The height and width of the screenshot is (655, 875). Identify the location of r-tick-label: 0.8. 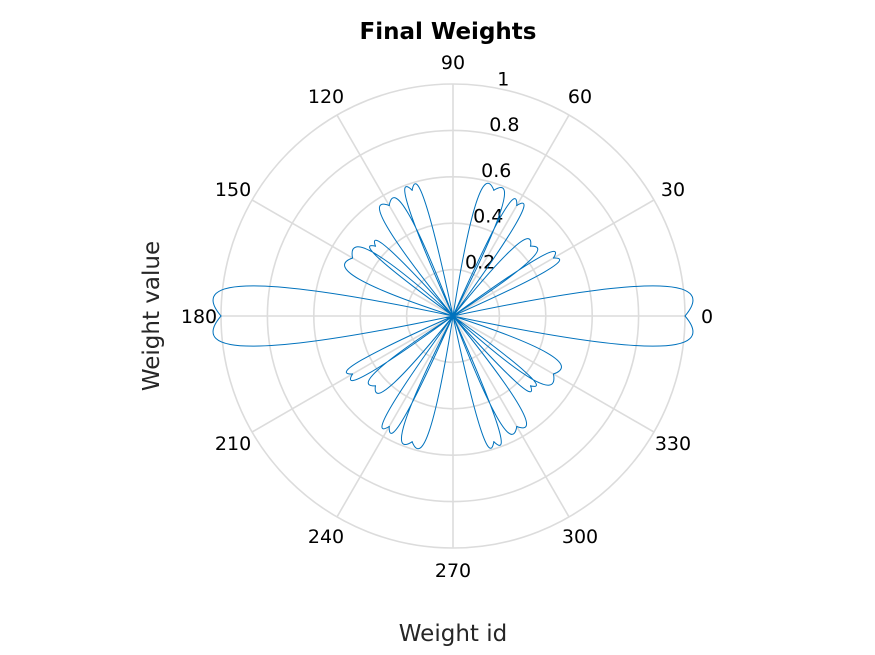
(504, 125).